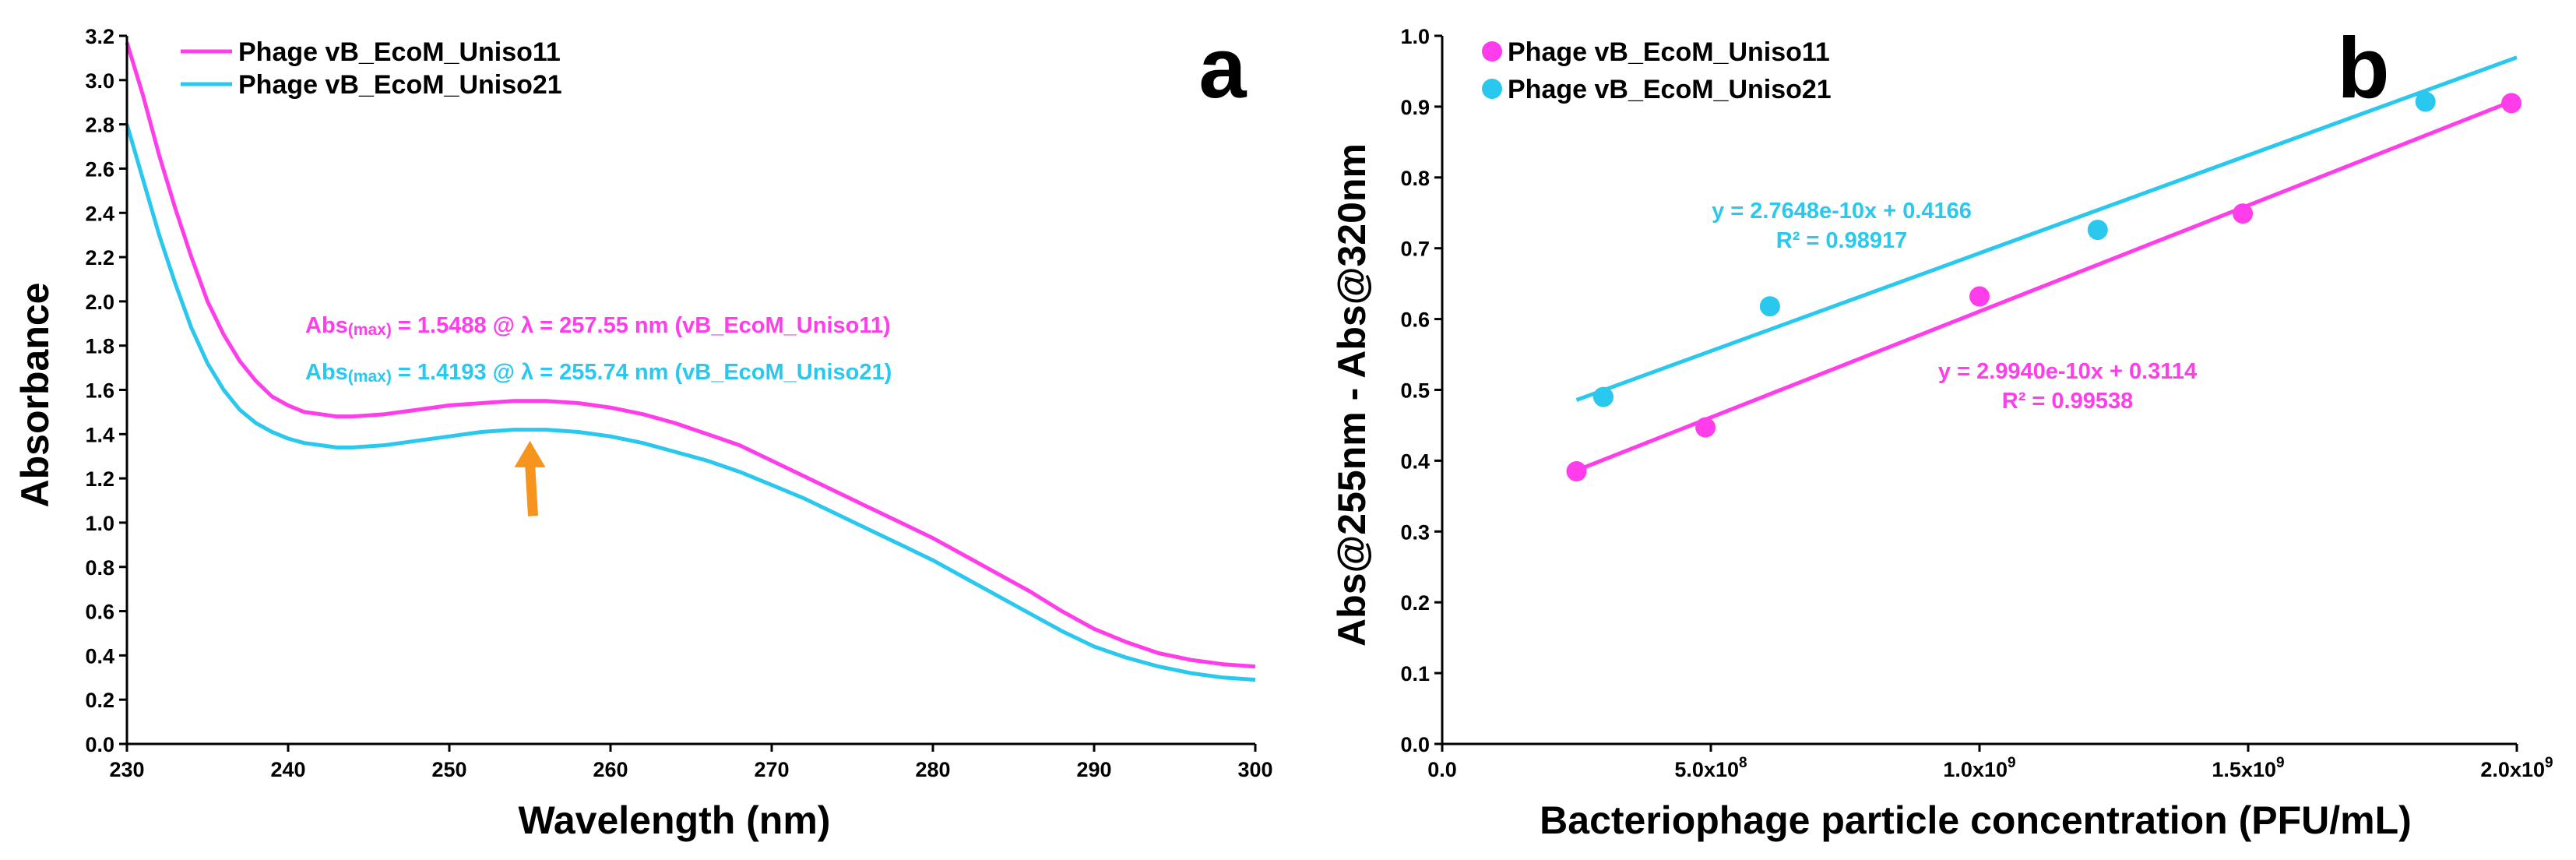  I want to click on y-tick-label: 3.0, so click(99, 81).